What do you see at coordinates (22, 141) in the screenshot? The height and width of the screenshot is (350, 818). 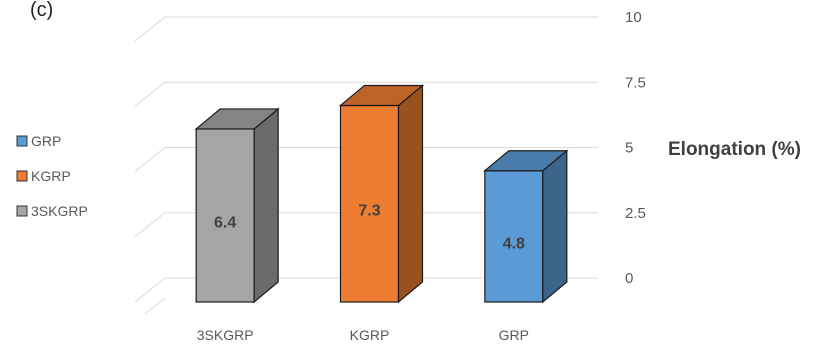 I see `legend-swatch-grp` at bounding box center [22, 141].